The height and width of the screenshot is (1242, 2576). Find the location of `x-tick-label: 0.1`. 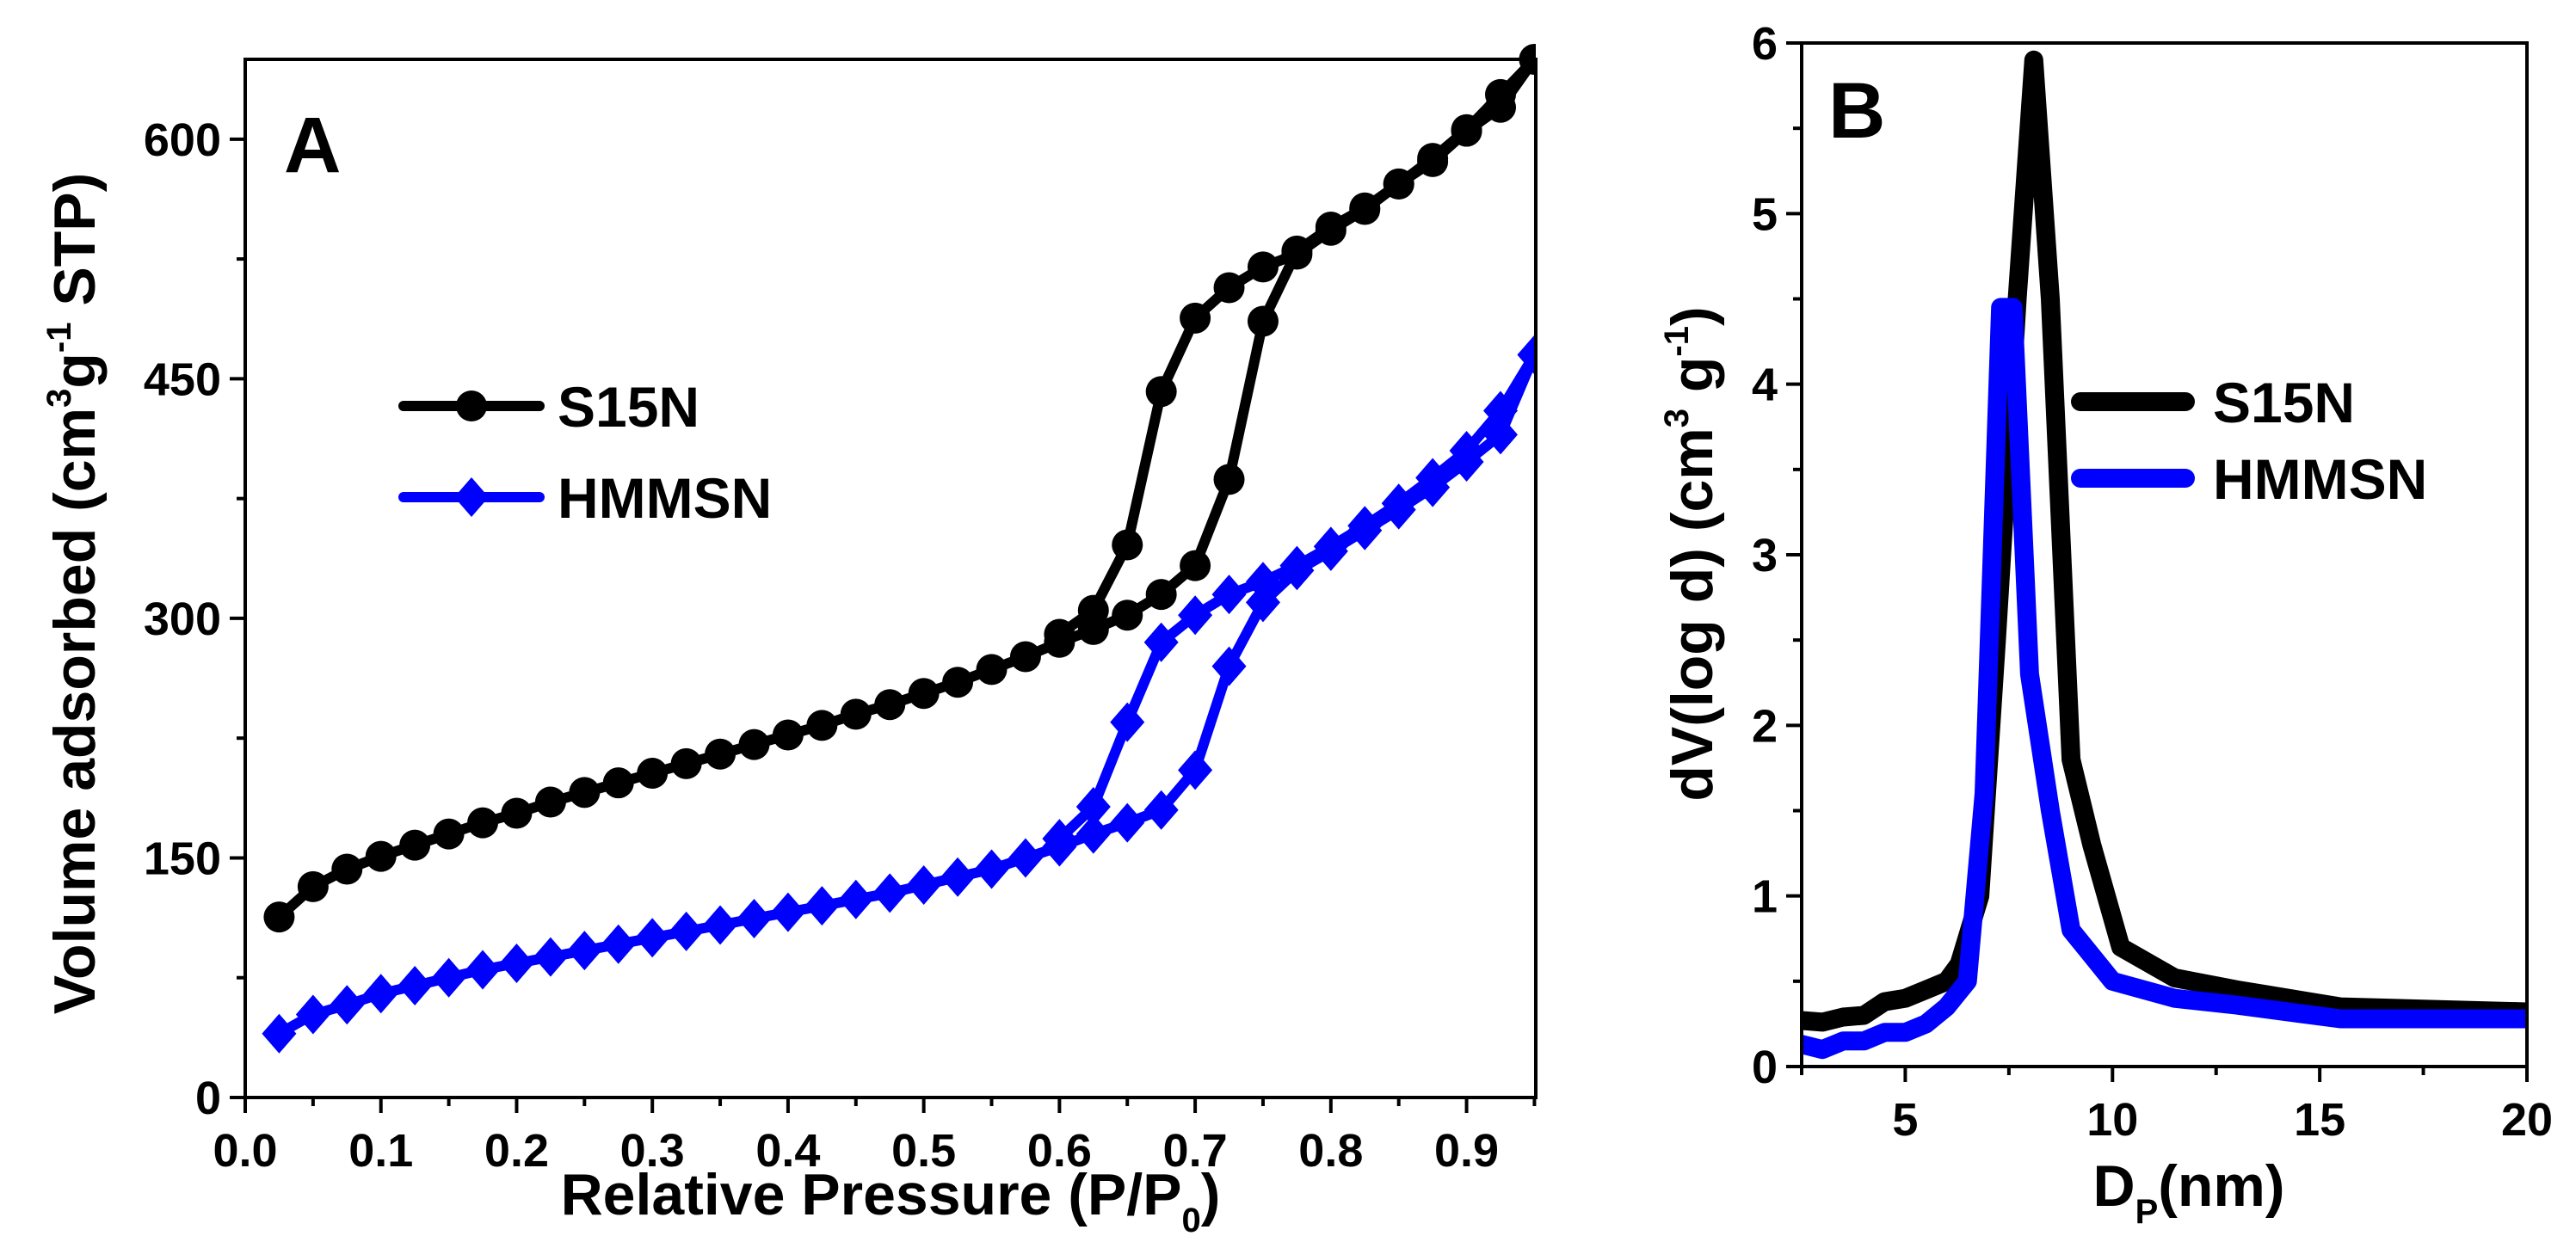

x-tick-label: 0.1 is located at coordinates (380, 1151).